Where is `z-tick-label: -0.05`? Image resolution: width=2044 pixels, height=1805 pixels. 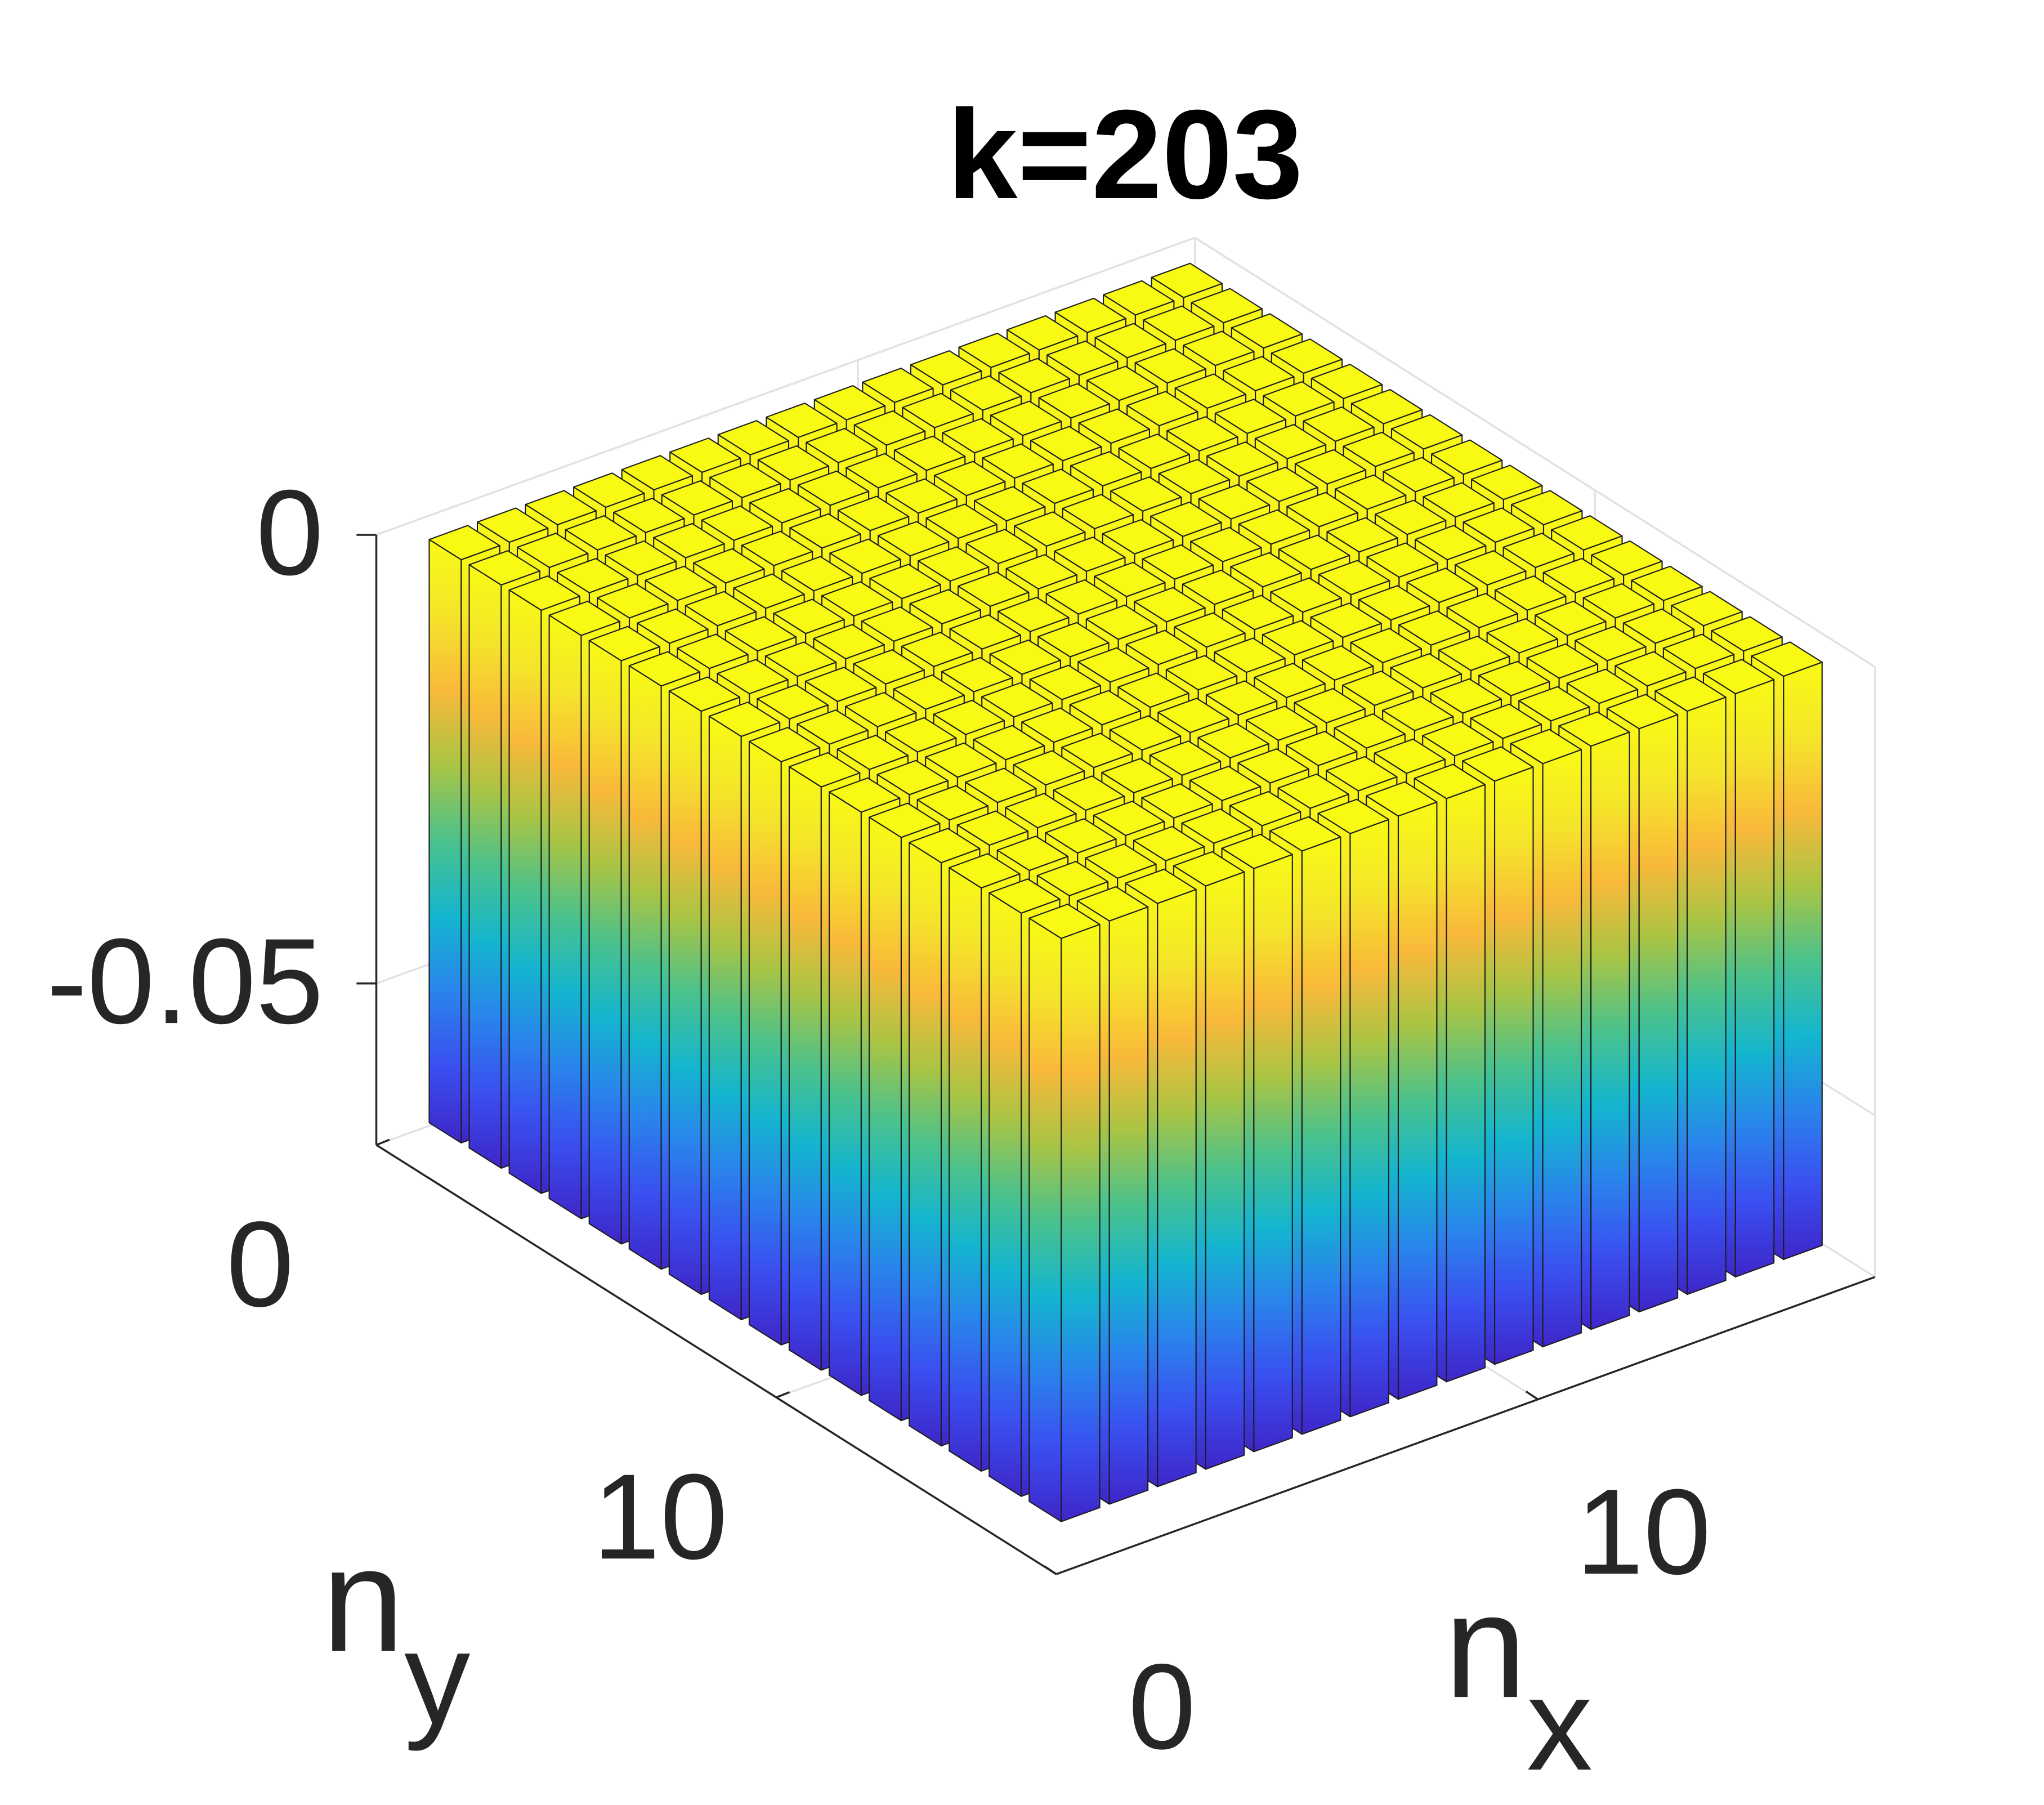
z-tick-label: -0.05 is located at coordinates (185, 981).